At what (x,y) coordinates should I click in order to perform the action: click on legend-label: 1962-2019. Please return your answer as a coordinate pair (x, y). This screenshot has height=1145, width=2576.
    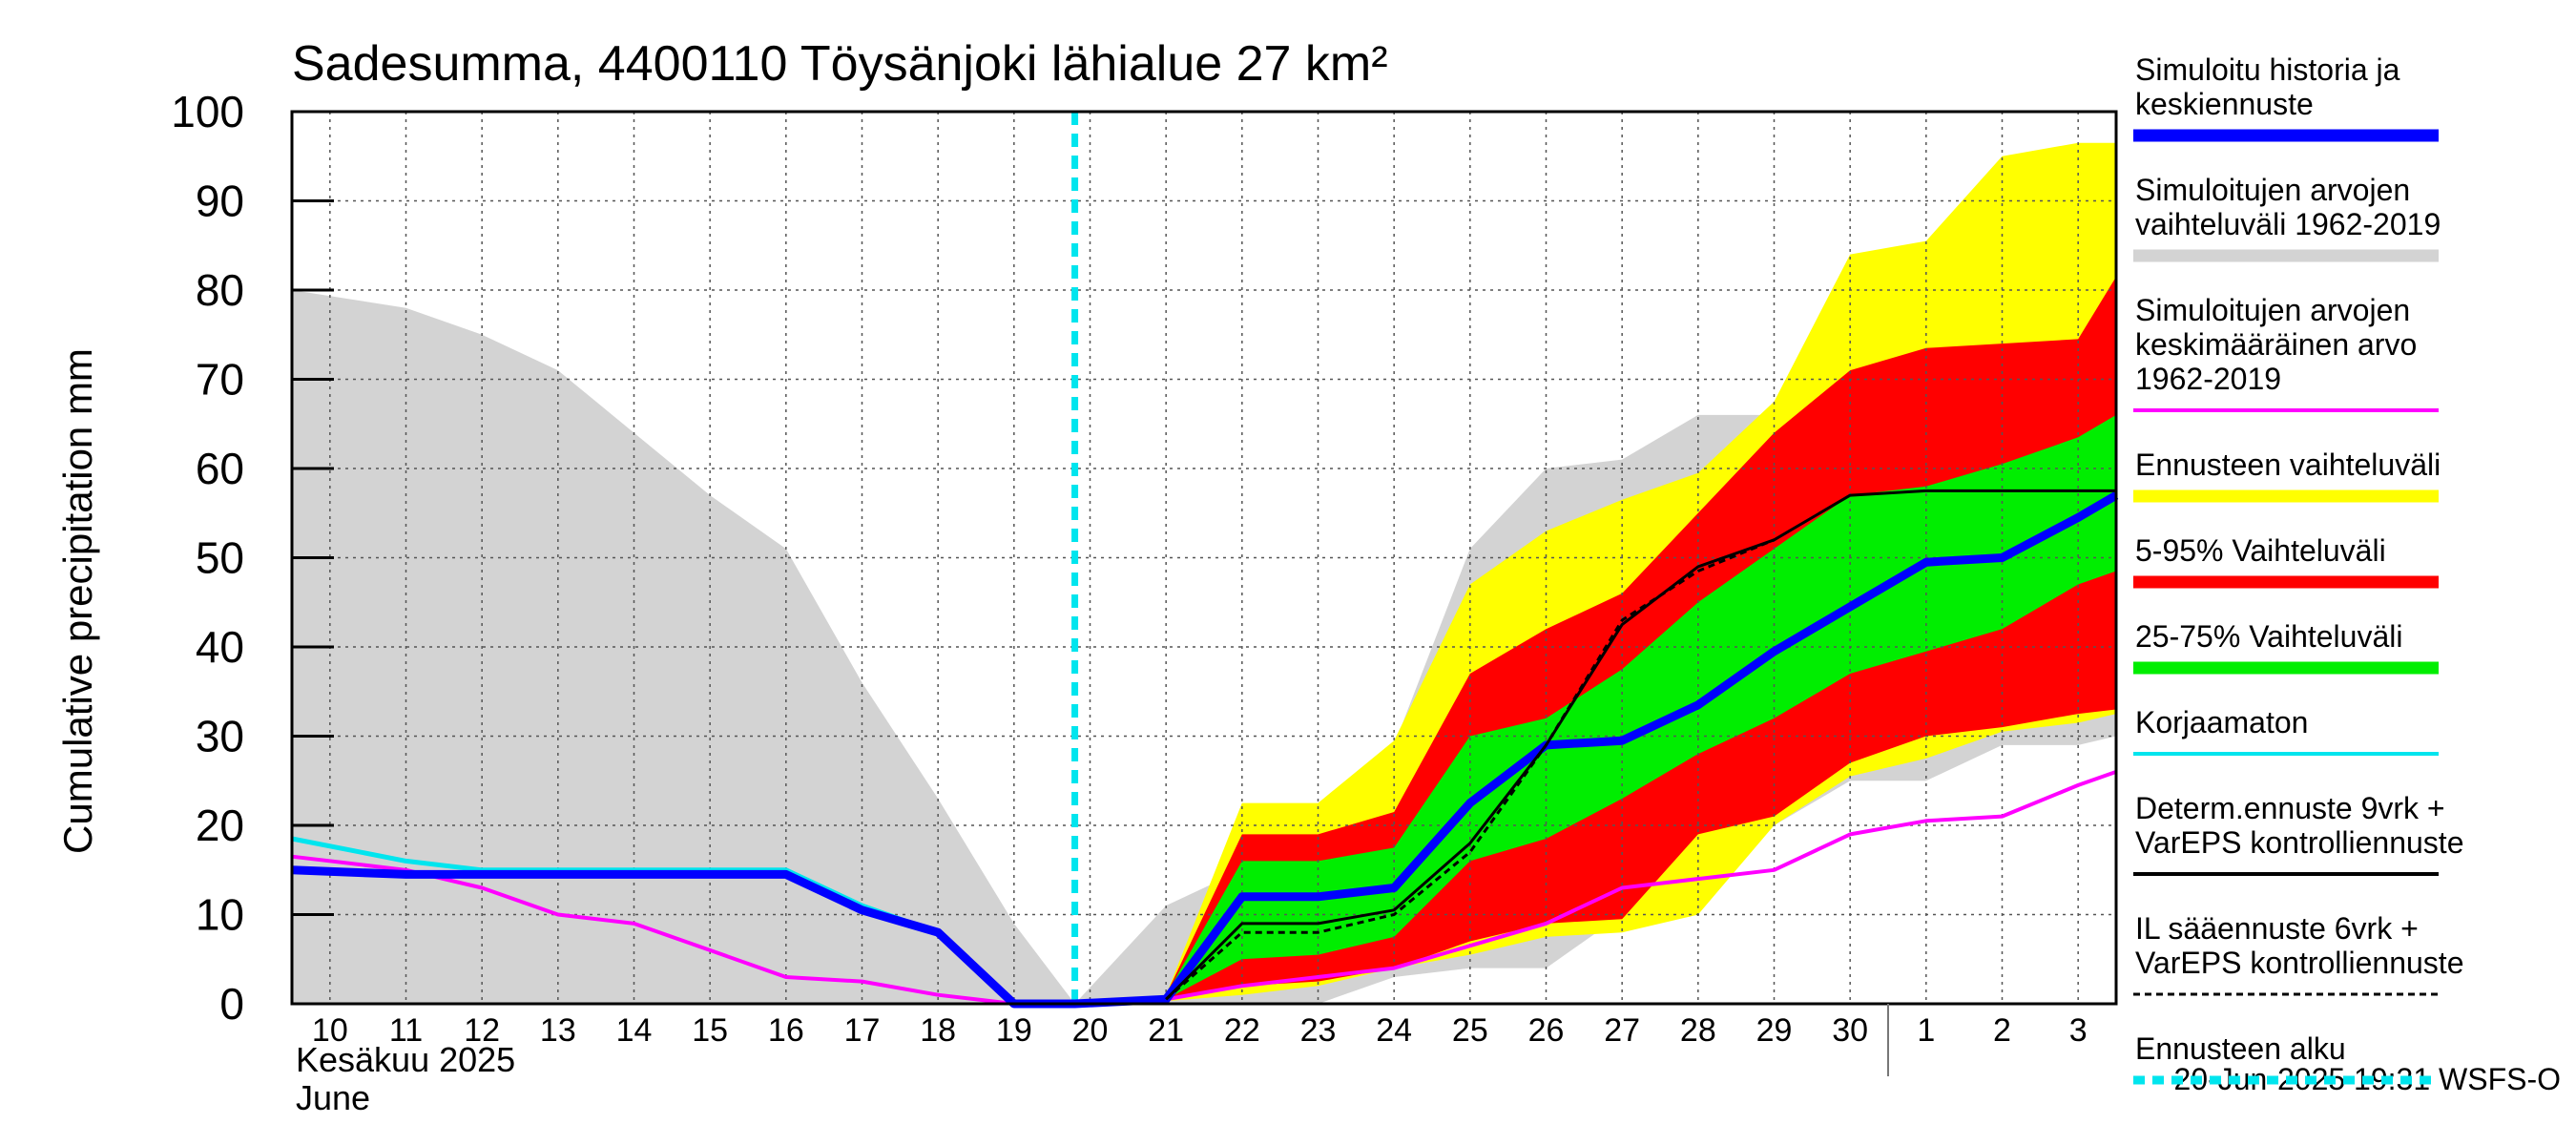
    Looking at the image, I should click on (2208, 379).